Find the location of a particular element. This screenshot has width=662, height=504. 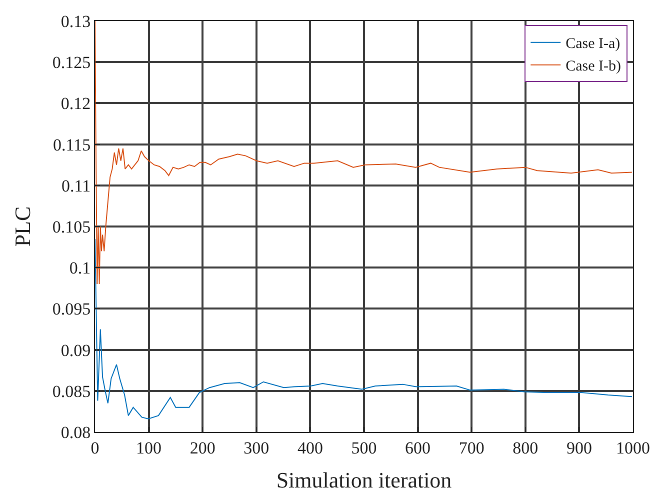

x-tick-label: 900 is located at coordinates (579, 448).